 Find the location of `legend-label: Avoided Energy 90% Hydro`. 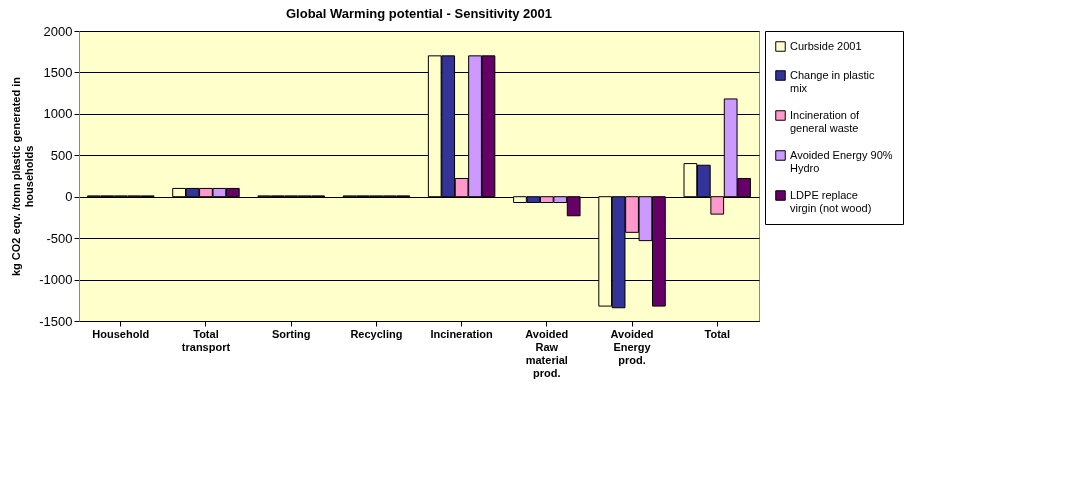

legend-label: Avoided Energy 90% Hydro is located at coordinates (841, 161).